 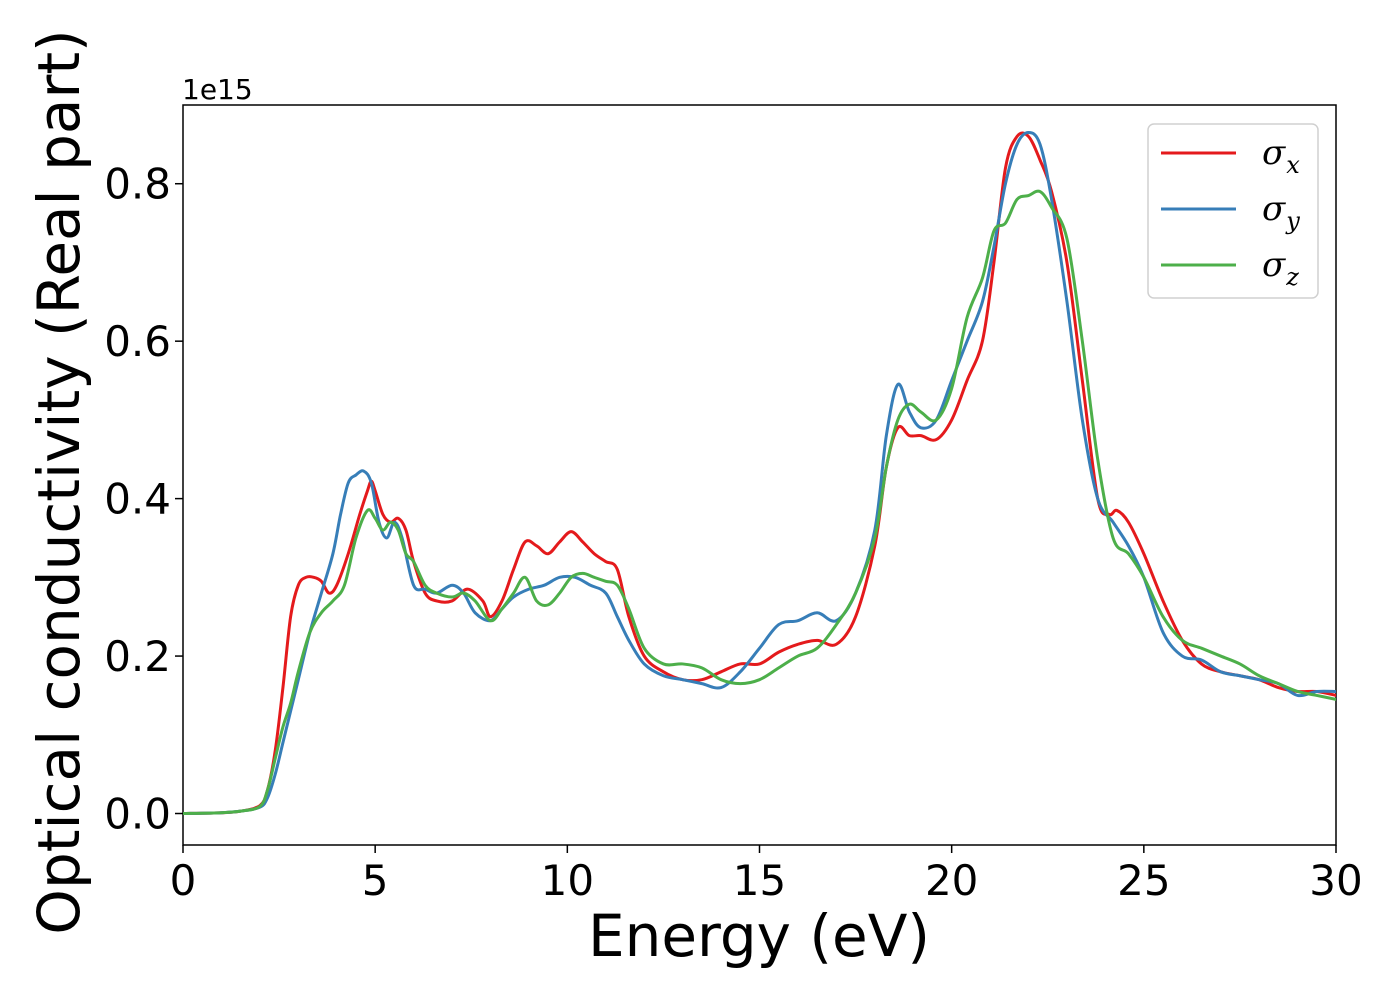 What do you see at coordinates (1281, 156) in the screenshot?
I see `legend-label-x: σx` at bounding box center [1281, 156].